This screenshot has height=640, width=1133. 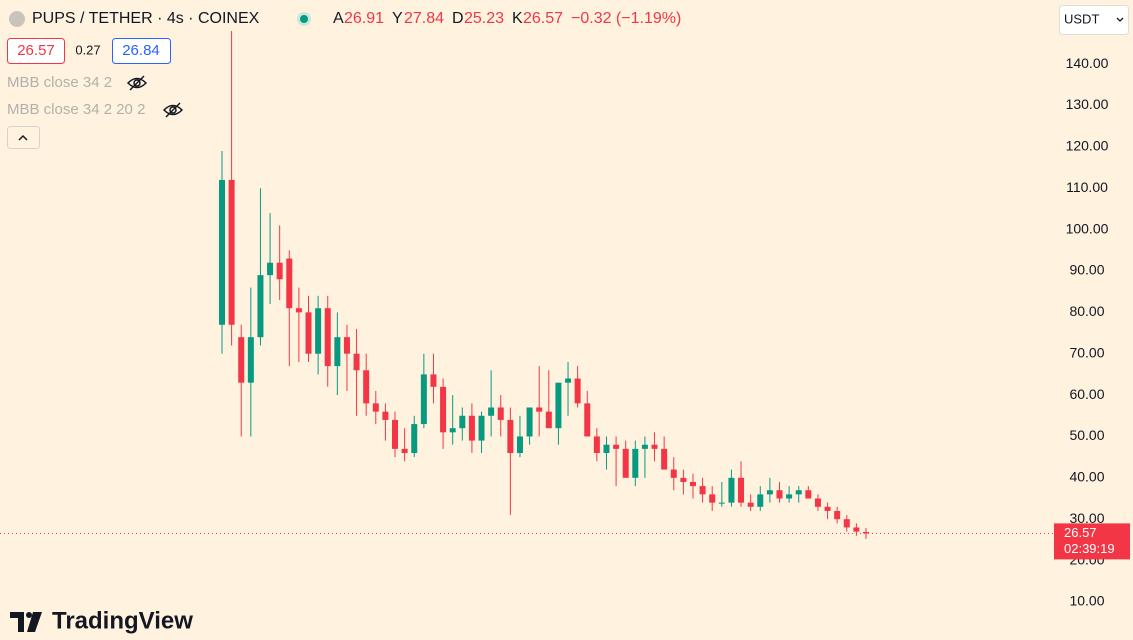 I want to click on y-tick-label: 30.00, so click(x=1086, y=518).